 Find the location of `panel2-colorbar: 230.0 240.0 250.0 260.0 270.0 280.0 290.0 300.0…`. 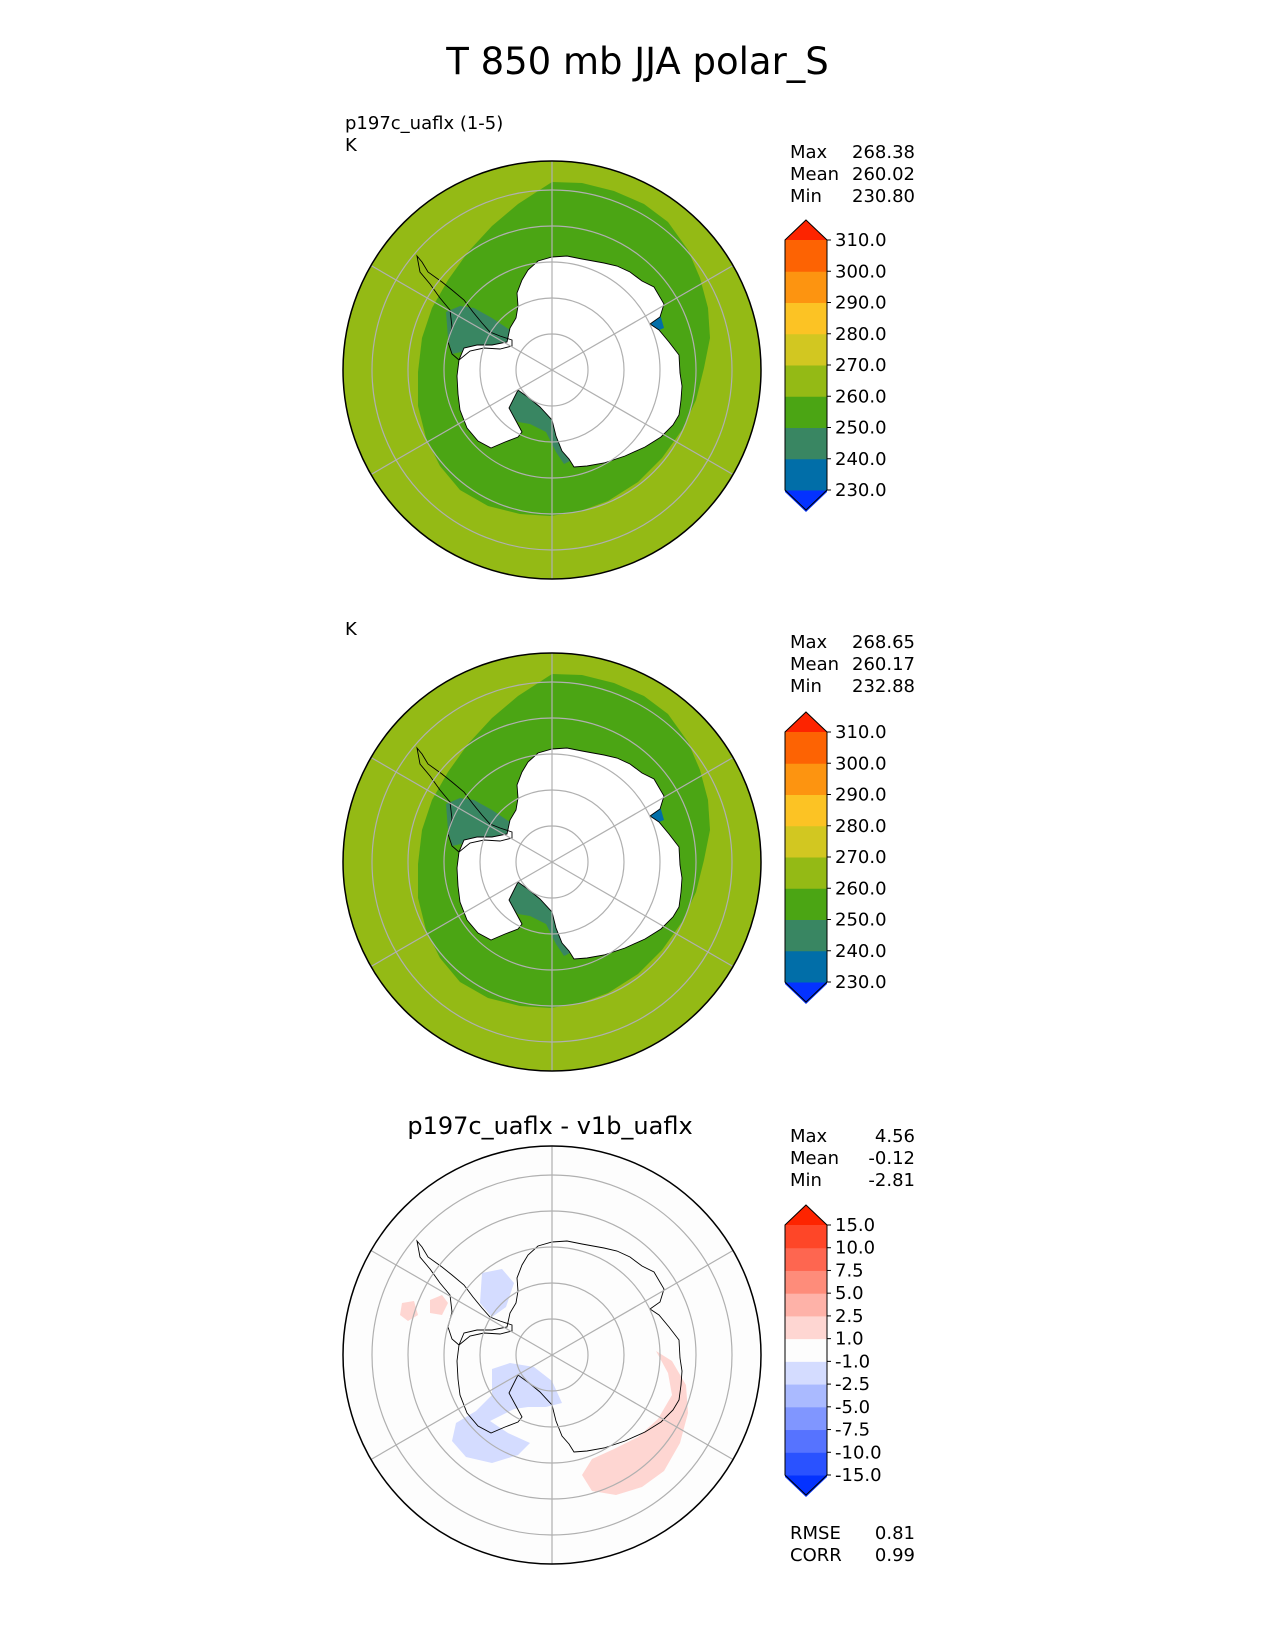

panel2-colorbar: 230.0 240.0 250.0 260.0 270.0 280.0 290.0 300.0… is located at coordinates (835, 857).